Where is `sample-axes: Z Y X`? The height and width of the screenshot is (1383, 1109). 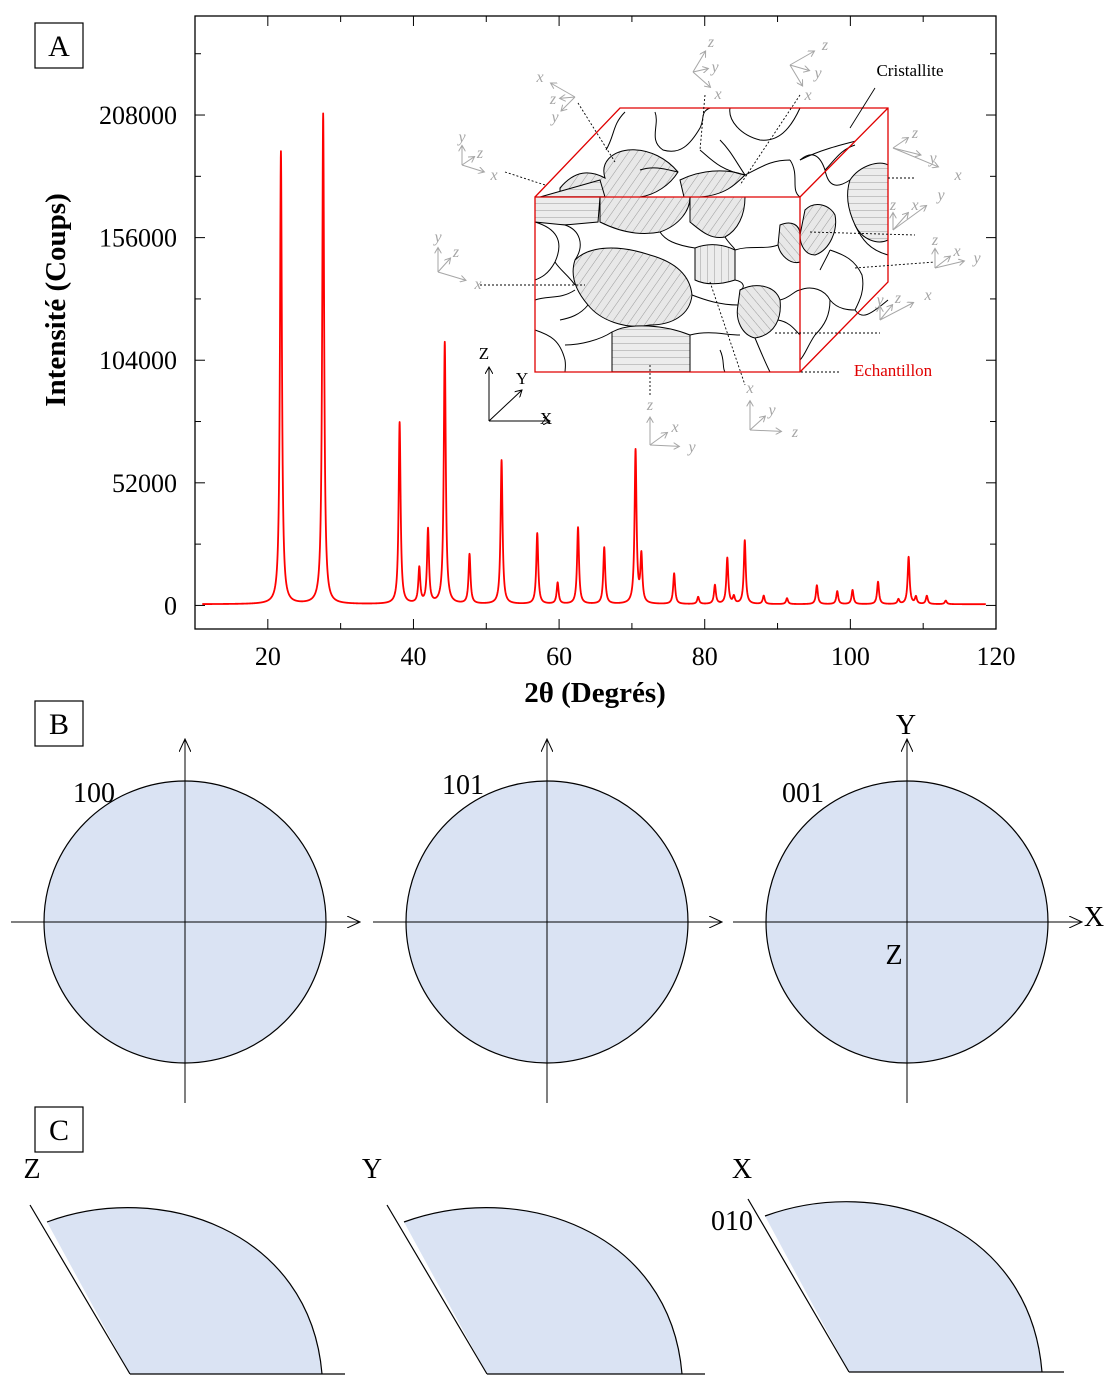
sample-axes: Z Y X is located at coordinates (515, 386).